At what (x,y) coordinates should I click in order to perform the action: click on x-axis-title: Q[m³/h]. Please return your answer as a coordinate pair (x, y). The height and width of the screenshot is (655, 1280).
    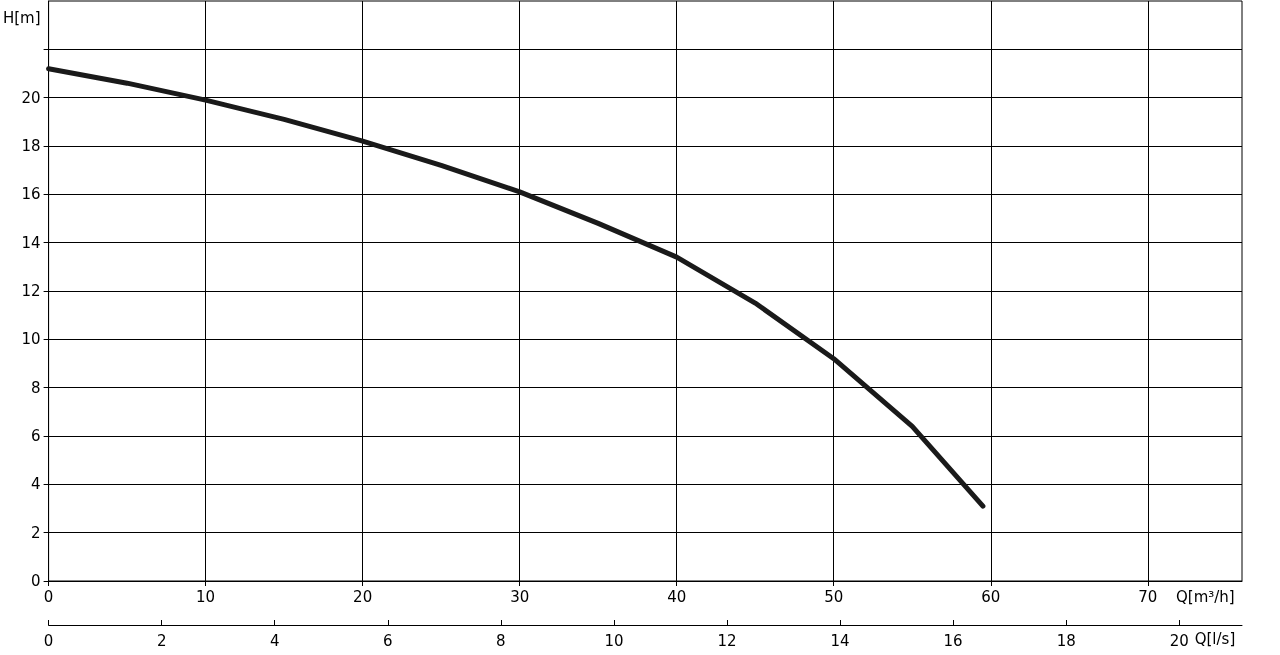
    Looking at the image, I should click on (1205, 596).